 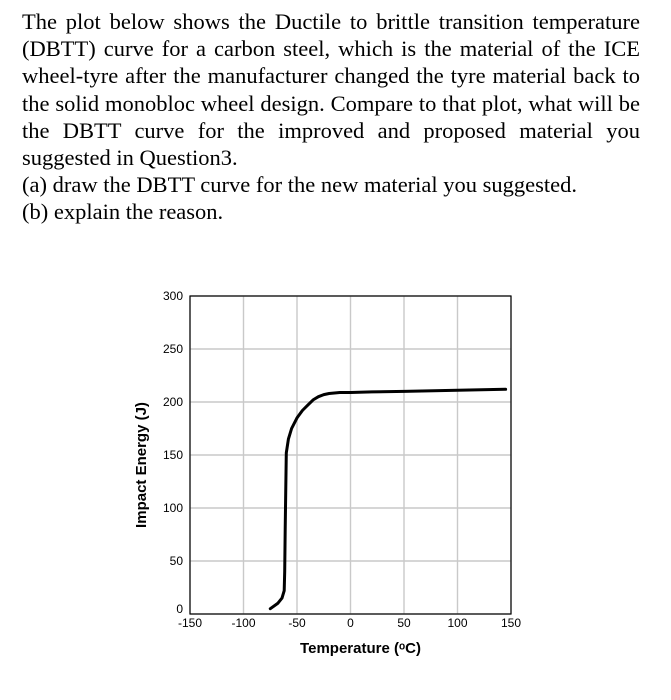 What do you see at coordinates (177, 561) in the screenshot?
I see `y-tick-label: 50` at bounding box center [177, 561].